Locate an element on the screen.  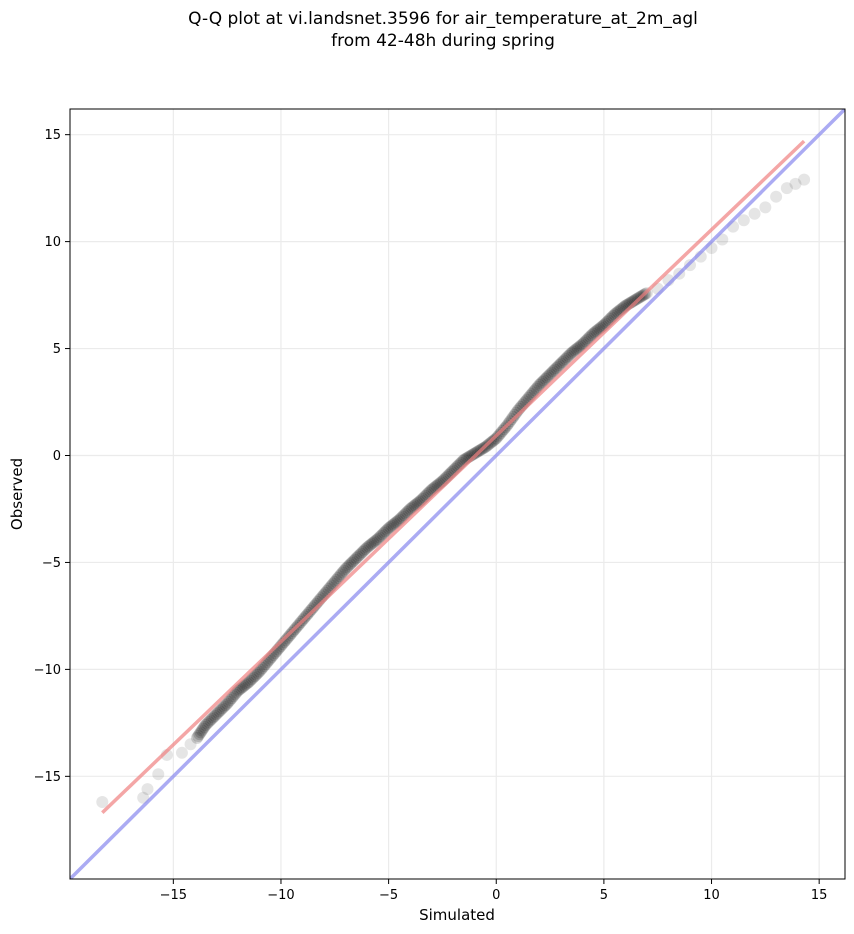
y-axis-label: Observed is located at coordinates (17, 494).